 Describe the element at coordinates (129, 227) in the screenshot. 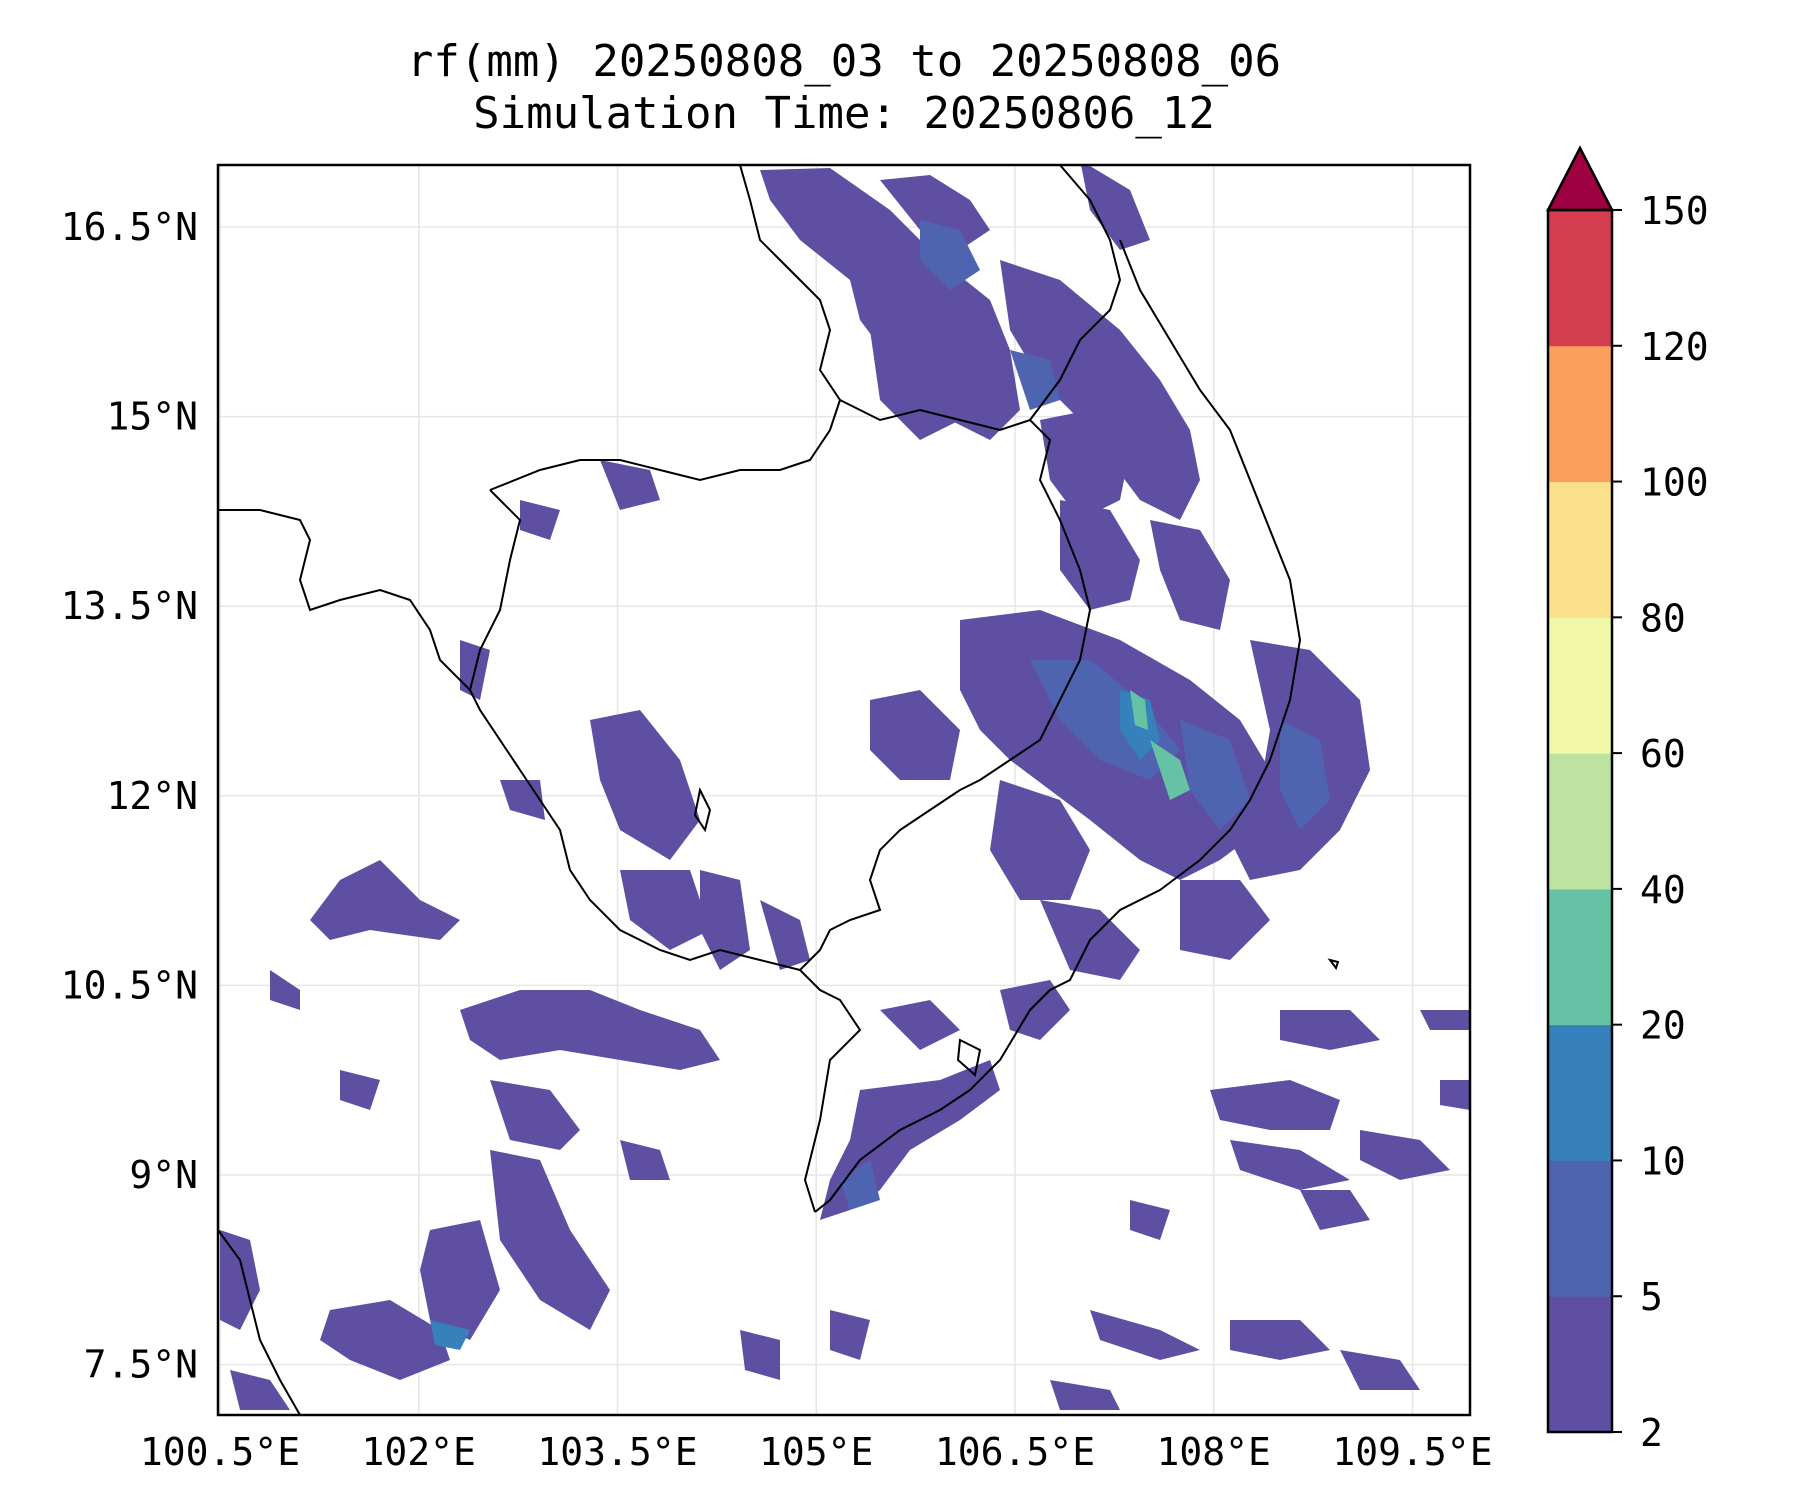

I see `y-tick-label: 16.5°N` at that location.